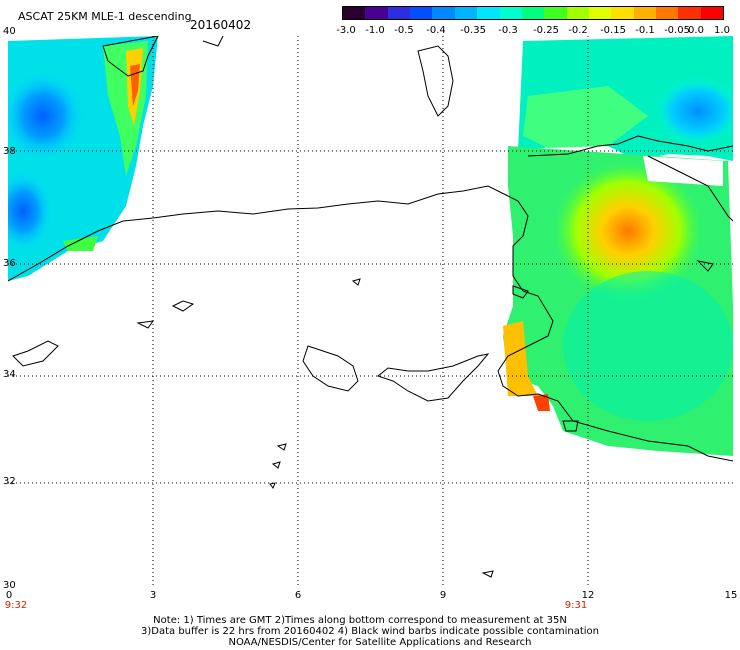 Image resolution: width=740 pixels, height=650 pixels. I want to click on colorbar-label: -0.2, so click(578, 30).